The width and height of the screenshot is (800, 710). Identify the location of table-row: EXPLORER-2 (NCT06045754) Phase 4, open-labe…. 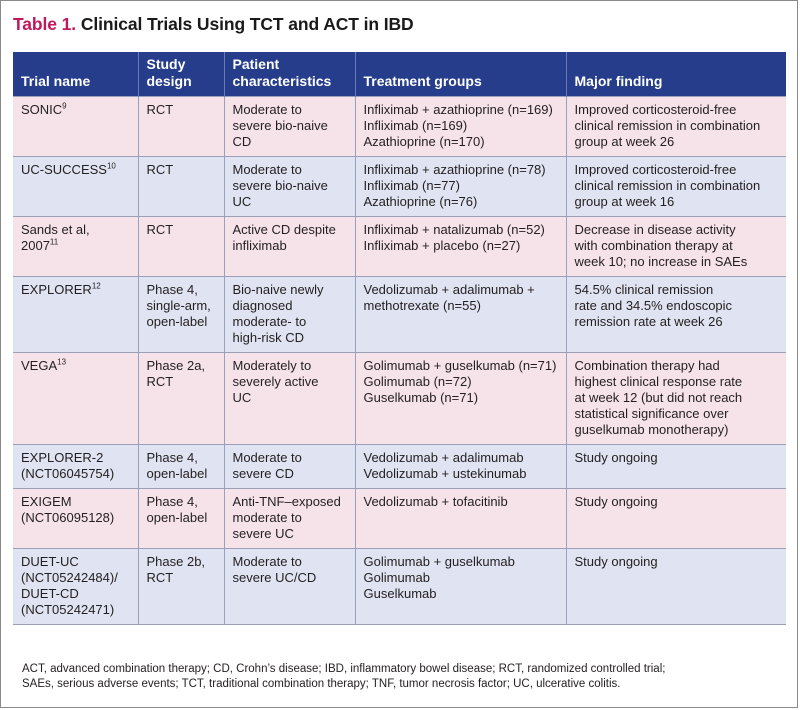
(399, 466).